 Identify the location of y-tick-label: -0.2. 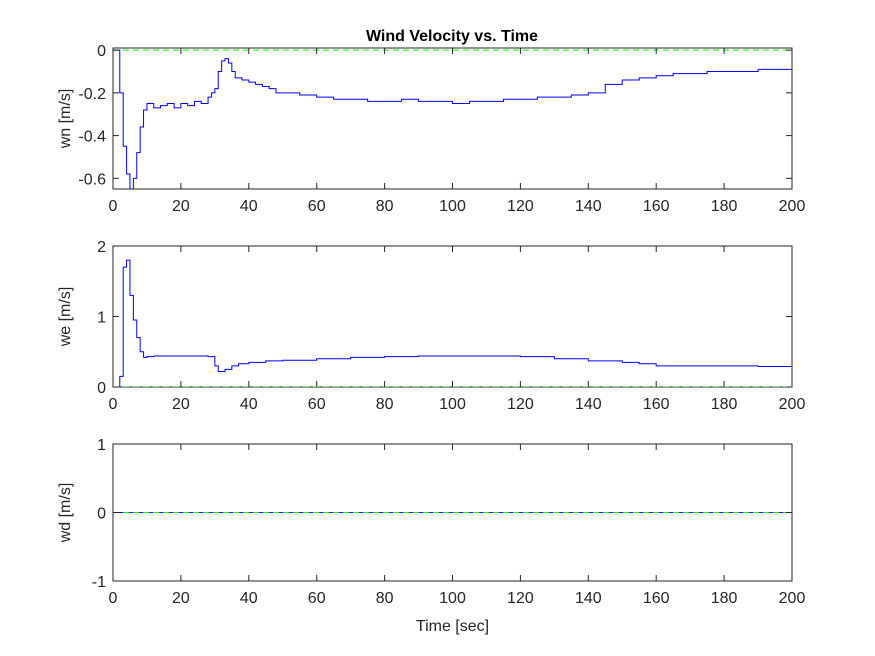
(92, 94).